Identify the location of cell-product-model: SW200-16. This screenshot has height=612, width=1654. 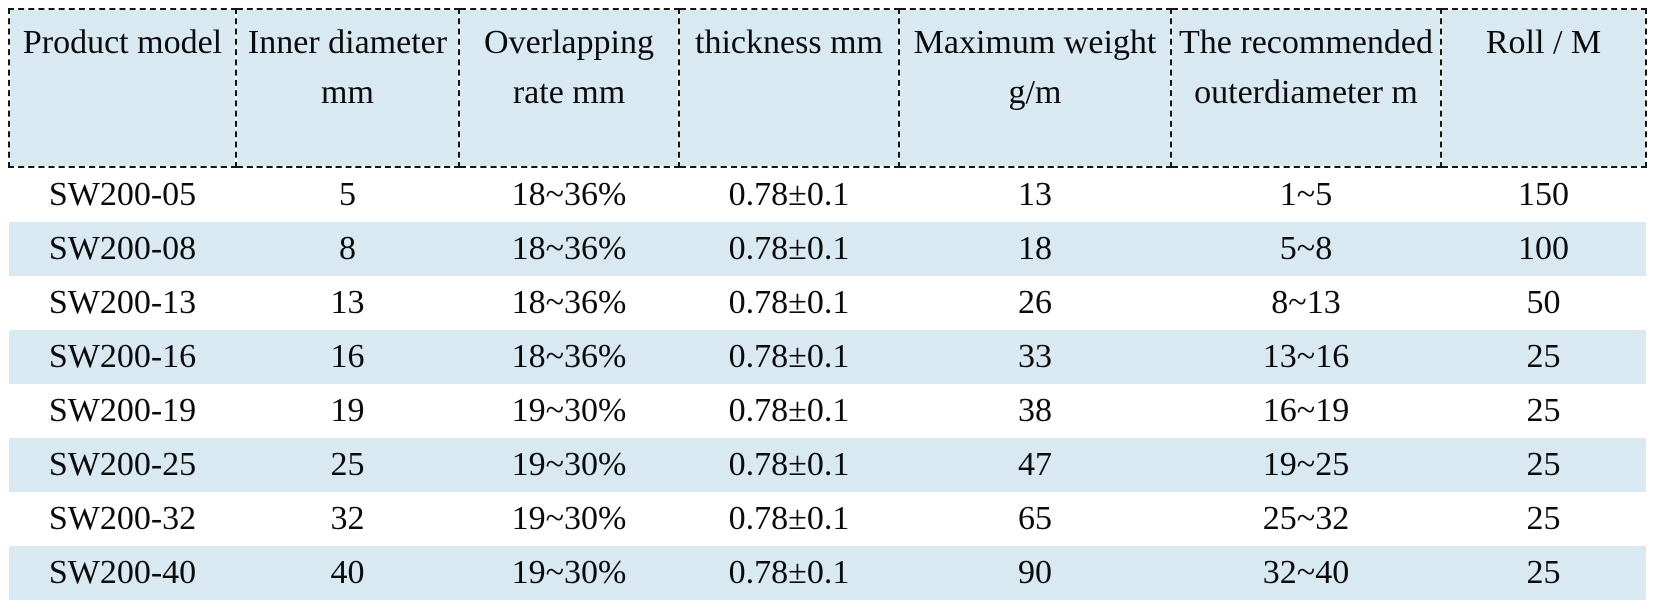
(122, 357).